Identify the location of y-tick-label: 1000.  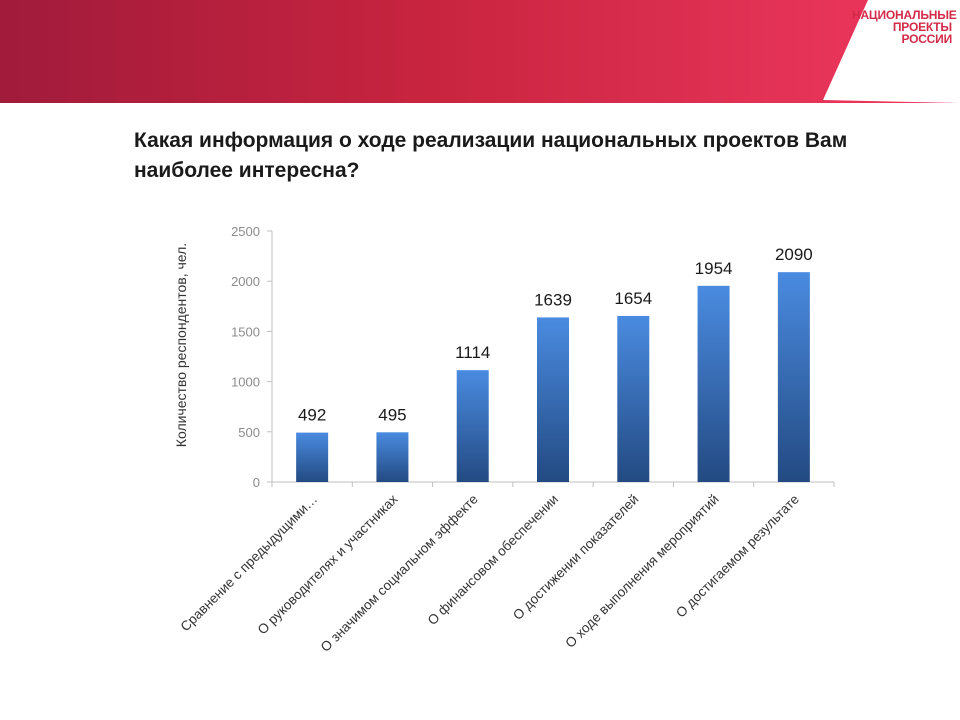
(245, 382).